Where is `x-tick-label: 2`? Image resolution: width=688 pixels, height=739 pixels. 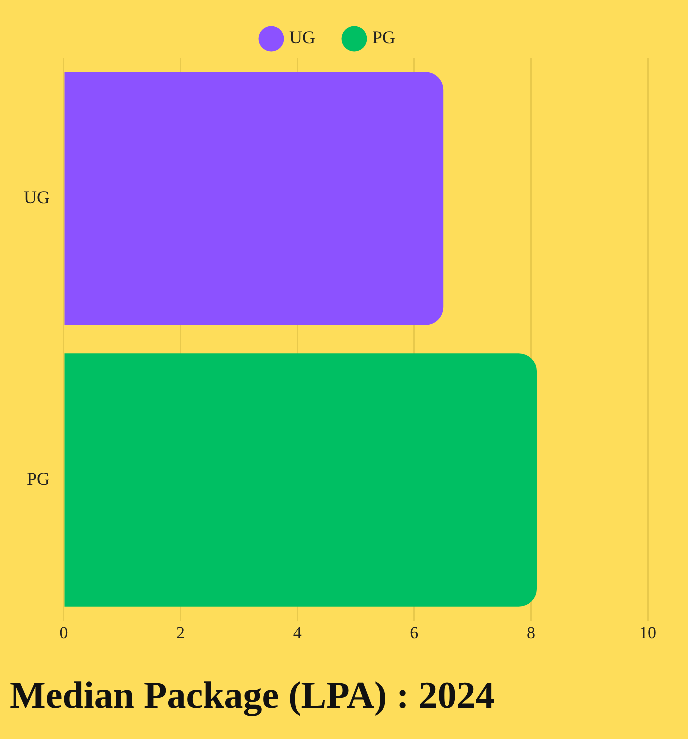
x-tick-label: 2 is located at coordinates (181, 633).